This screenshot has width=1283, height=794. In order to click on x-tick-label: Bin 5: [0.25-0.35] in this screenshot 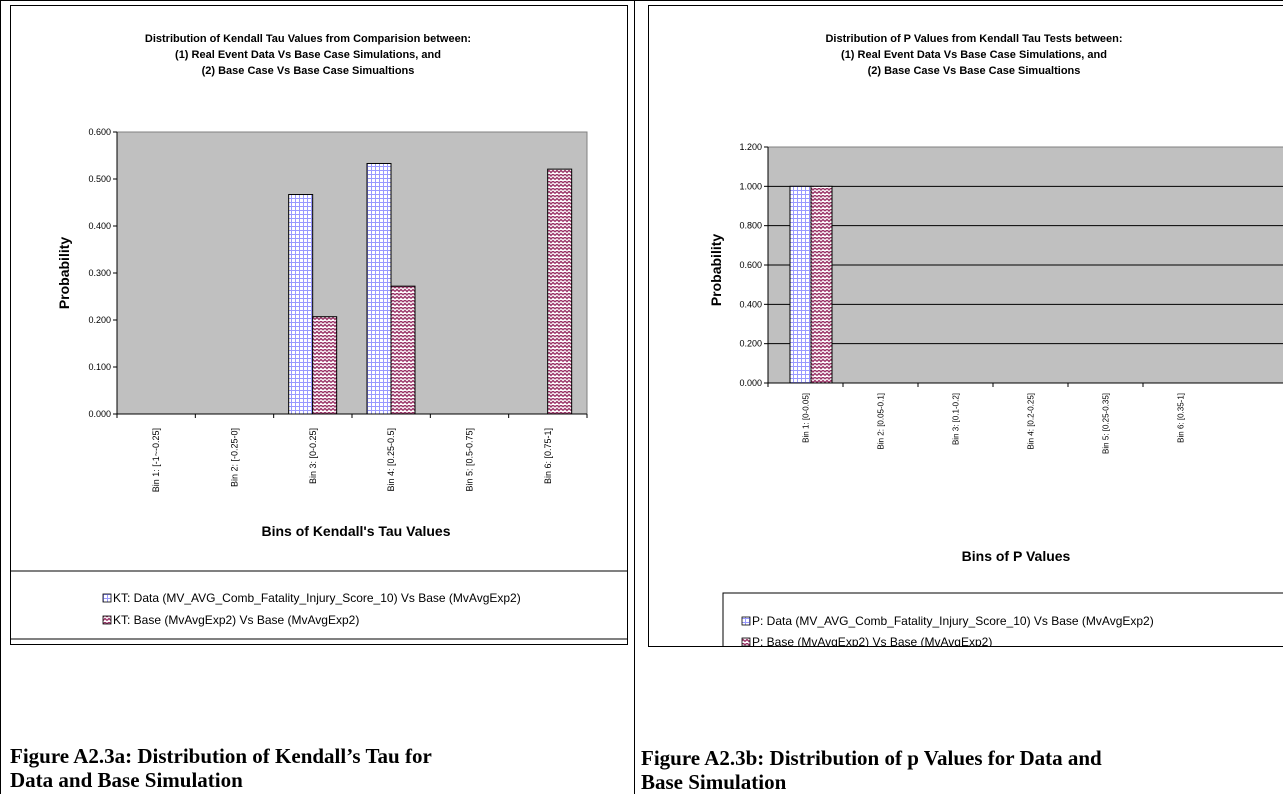, I will do `click(1106, 423)`.